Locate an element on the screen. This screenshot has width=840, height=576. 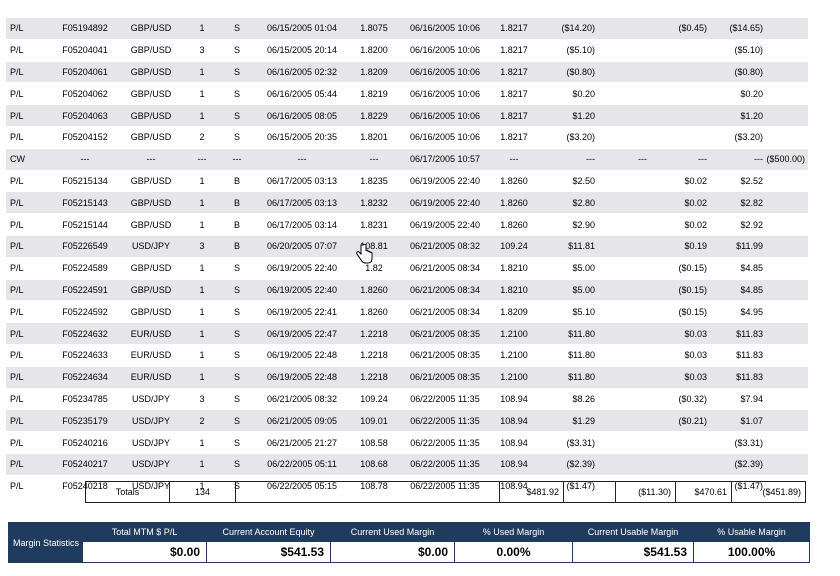
cell-open-price: 1.2218 is located at coordinates (374, 333).